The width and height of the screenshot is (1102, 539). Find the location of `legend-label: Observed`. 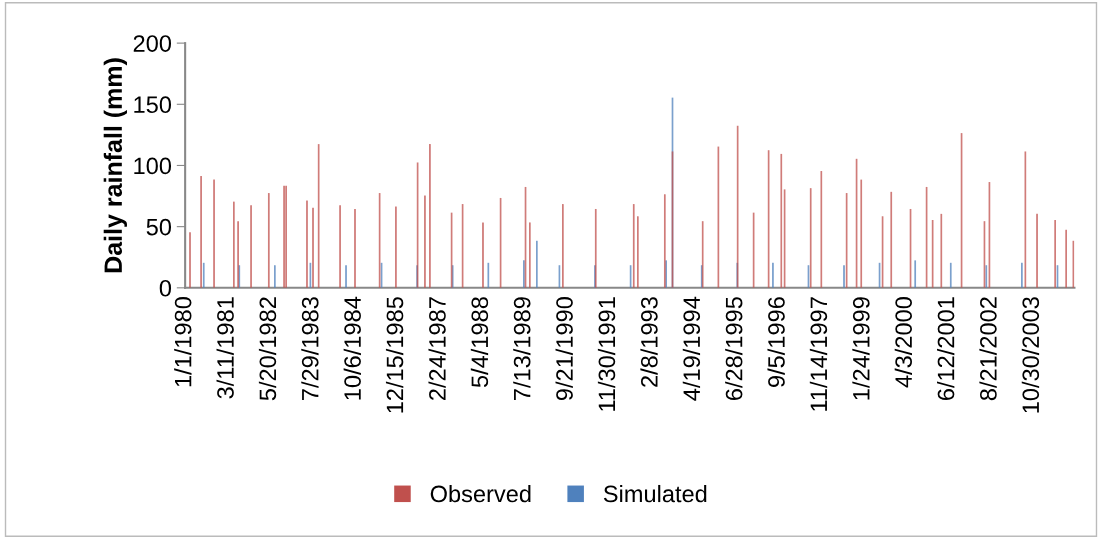

legend-label: Observed is located at coordinates (480, 493).